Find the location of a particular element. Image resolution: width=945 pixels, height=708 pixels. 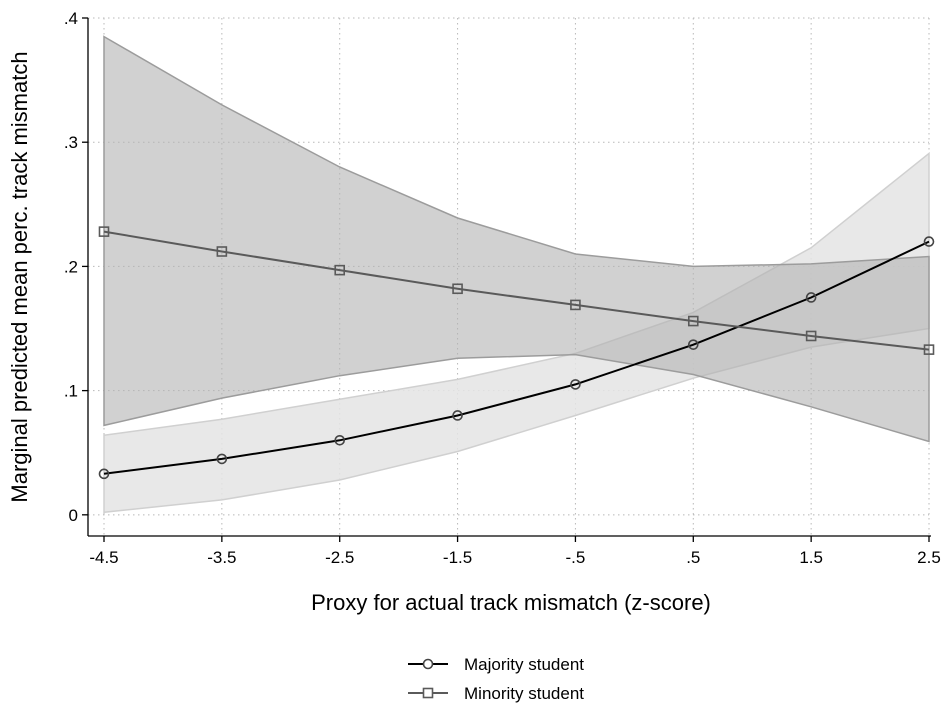

x-tick-label: -3.5 is located at coordinates (221, 557).